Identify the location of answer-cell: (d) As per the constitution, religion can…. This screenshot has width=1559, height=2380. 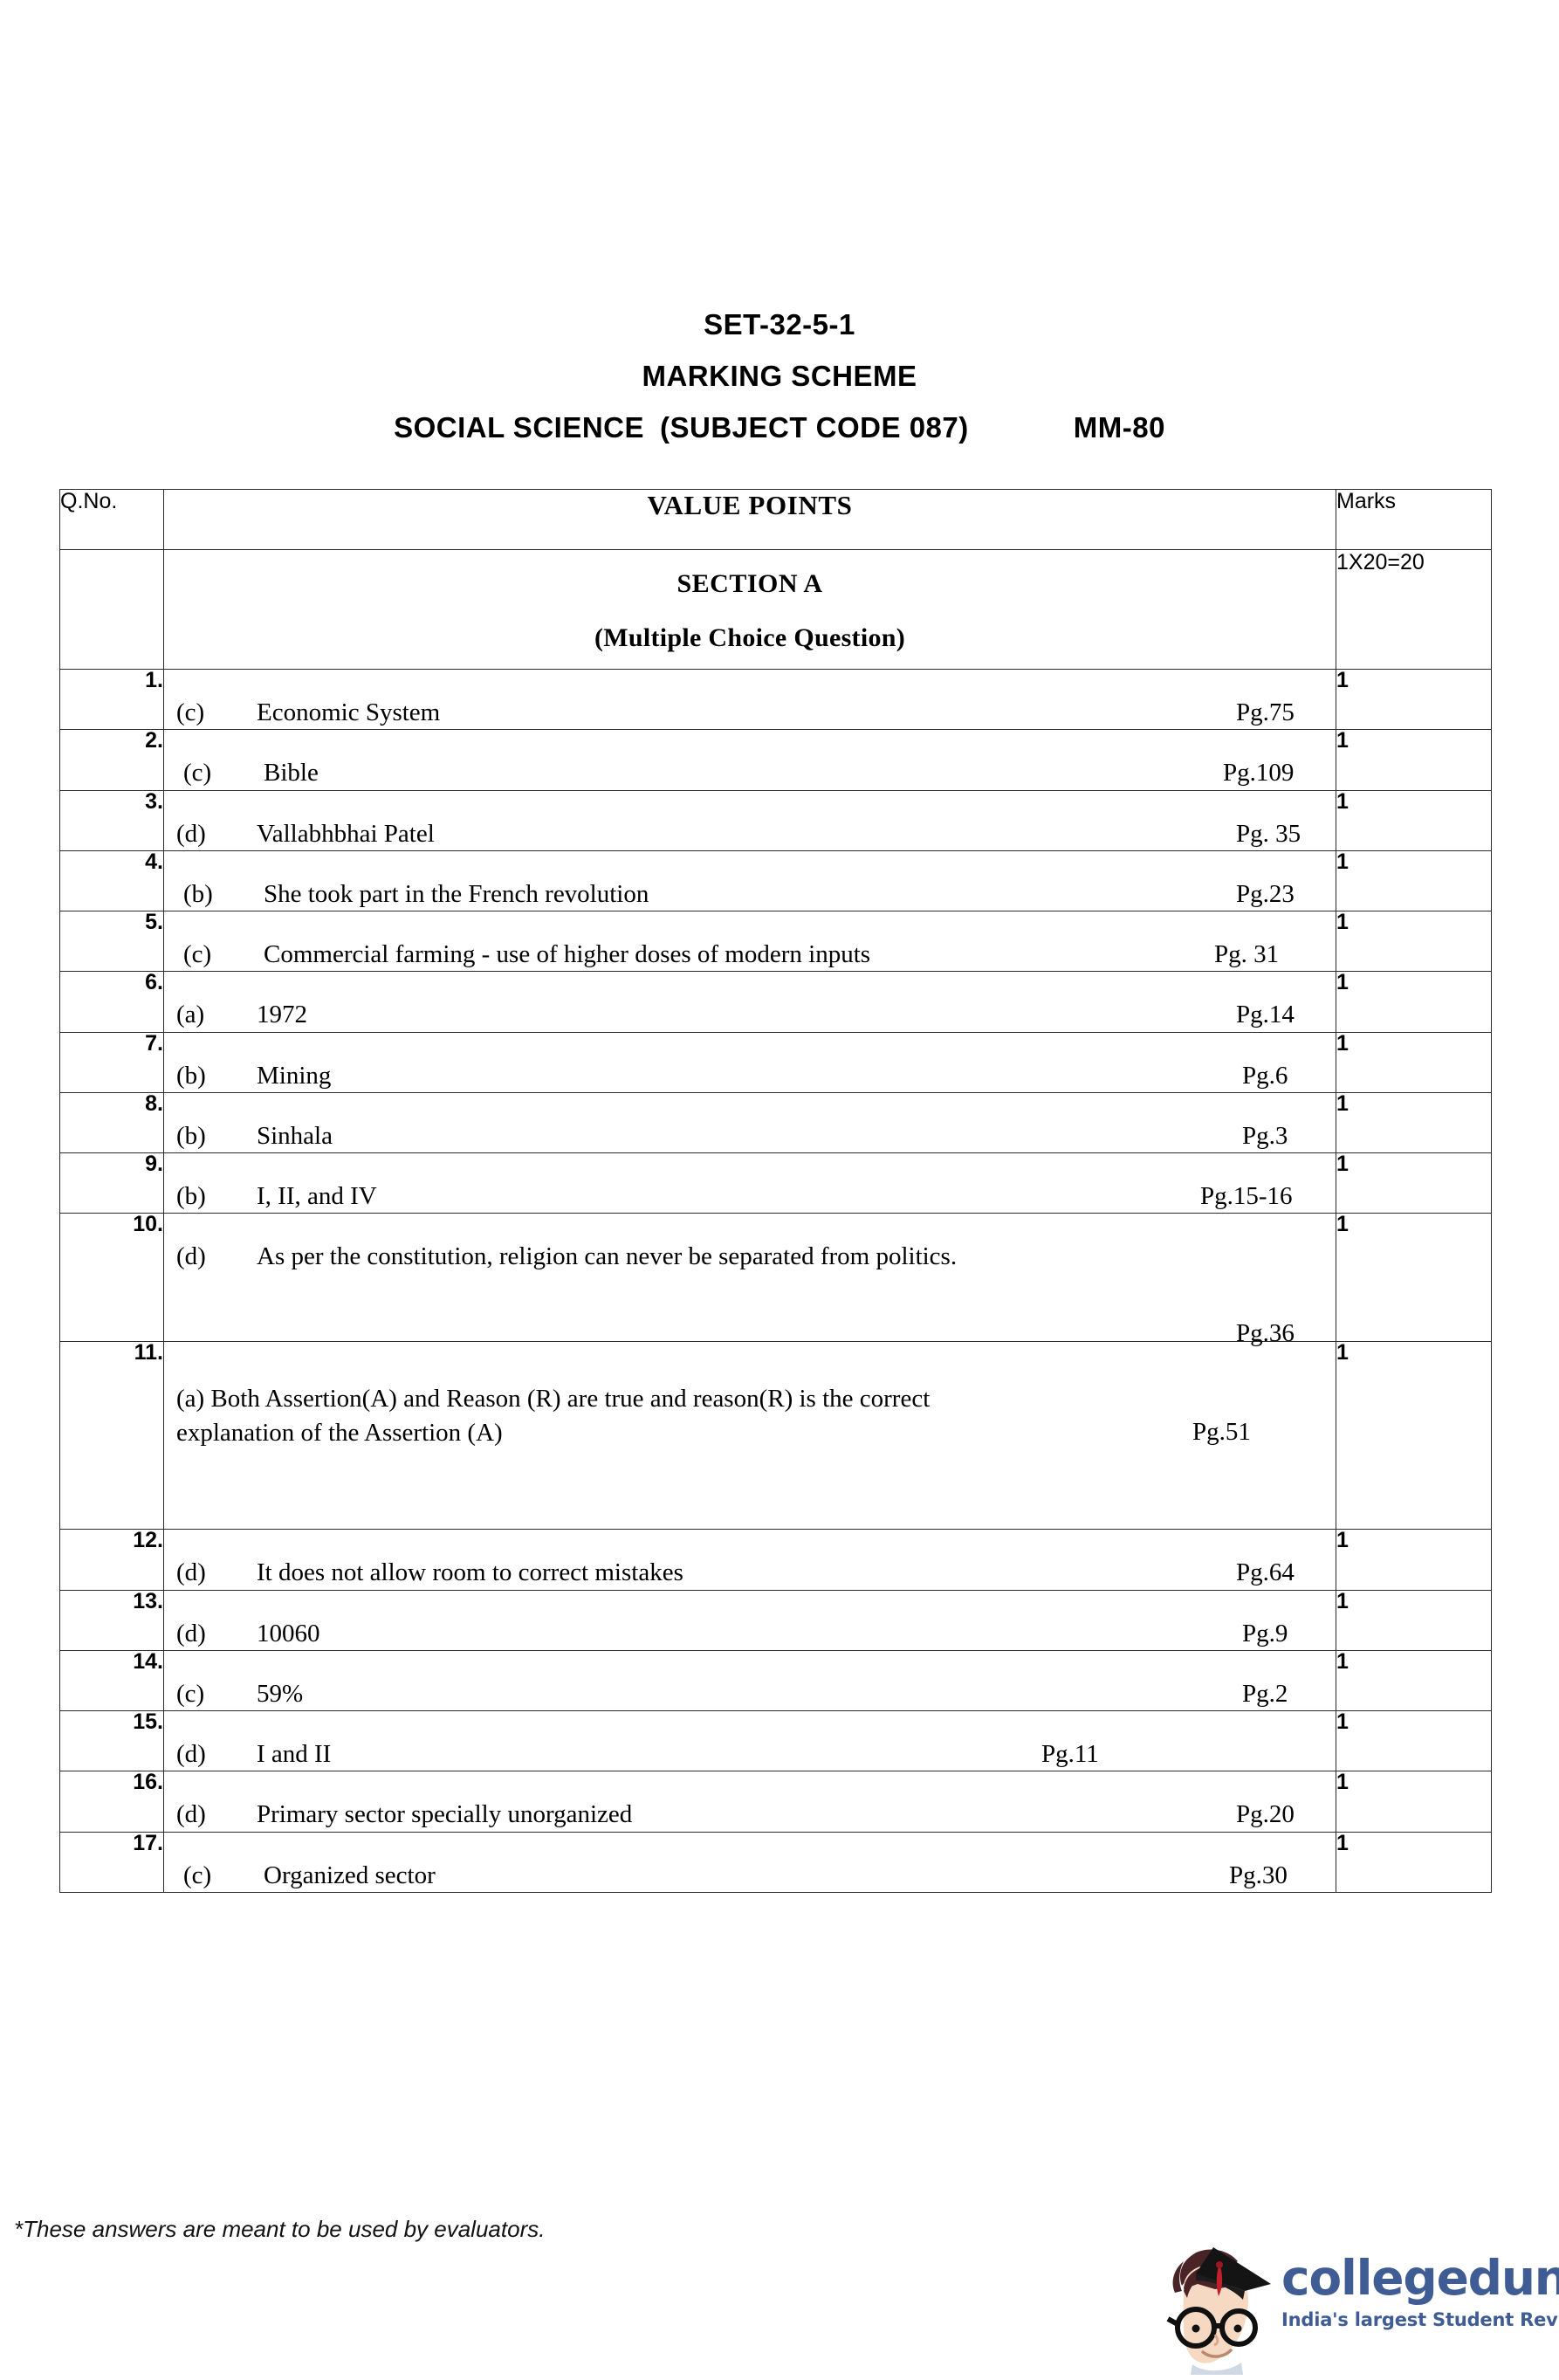
(749, 1280).